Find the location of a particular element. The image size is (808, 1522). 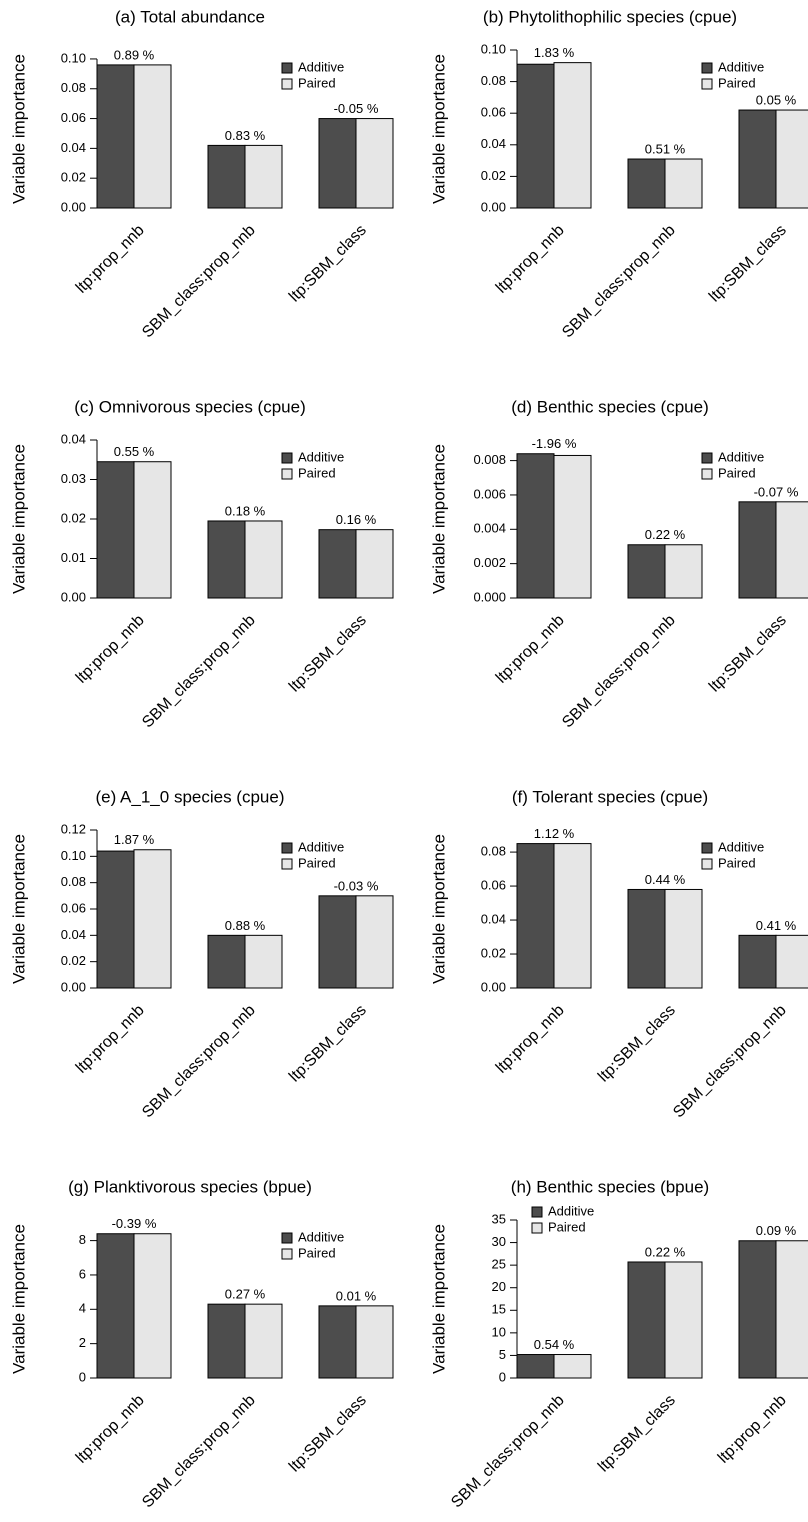

y-tick-label: 20 is located at coordinates (499, 1286).